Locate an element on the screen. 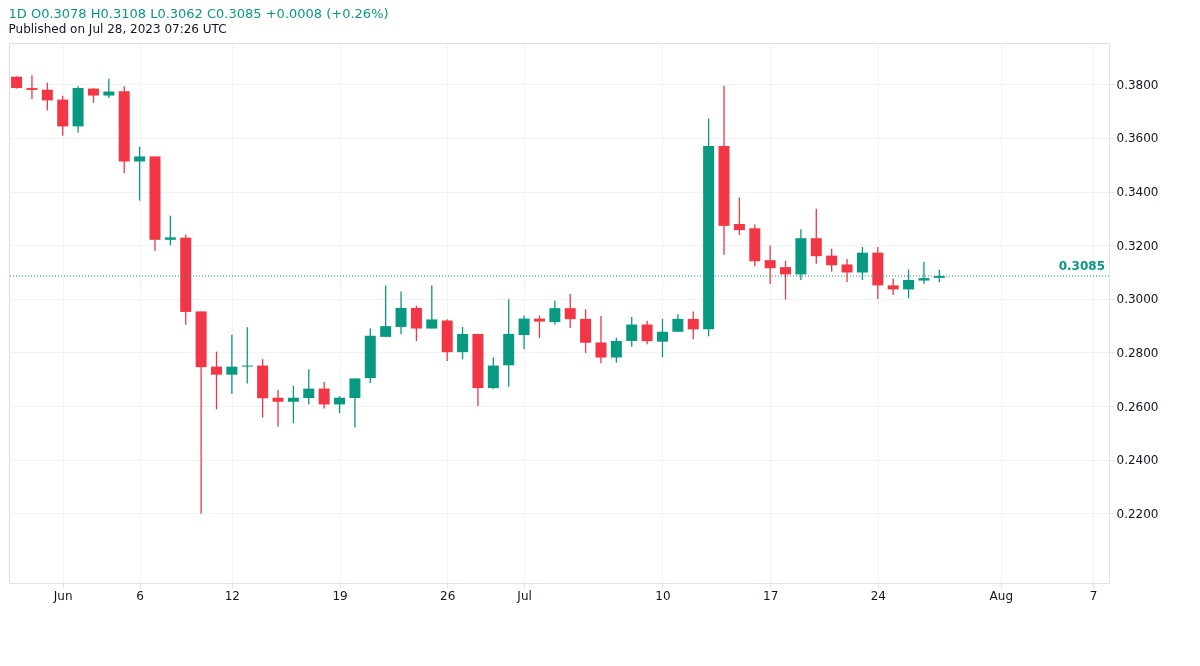 This screenshot has width=1200, height=666. x-tick-label: 7 is located at coordinates (1093, 595).